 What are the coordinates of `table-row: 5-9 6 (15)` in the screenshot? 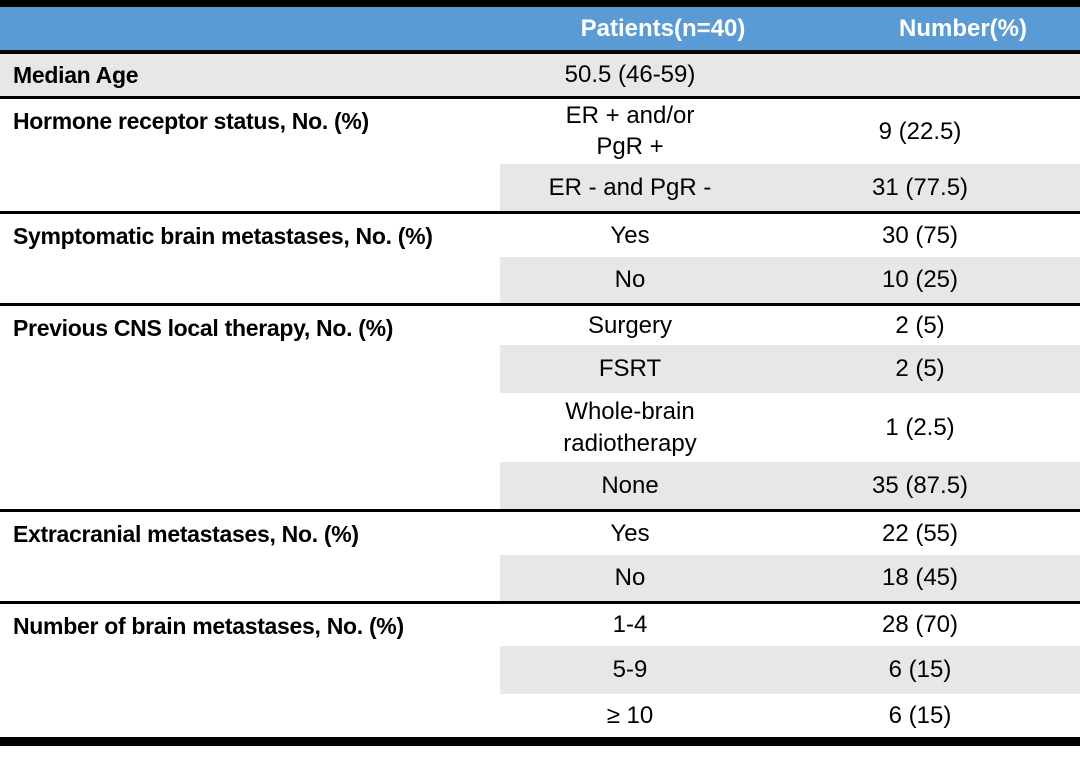 It's located at (540, 670).